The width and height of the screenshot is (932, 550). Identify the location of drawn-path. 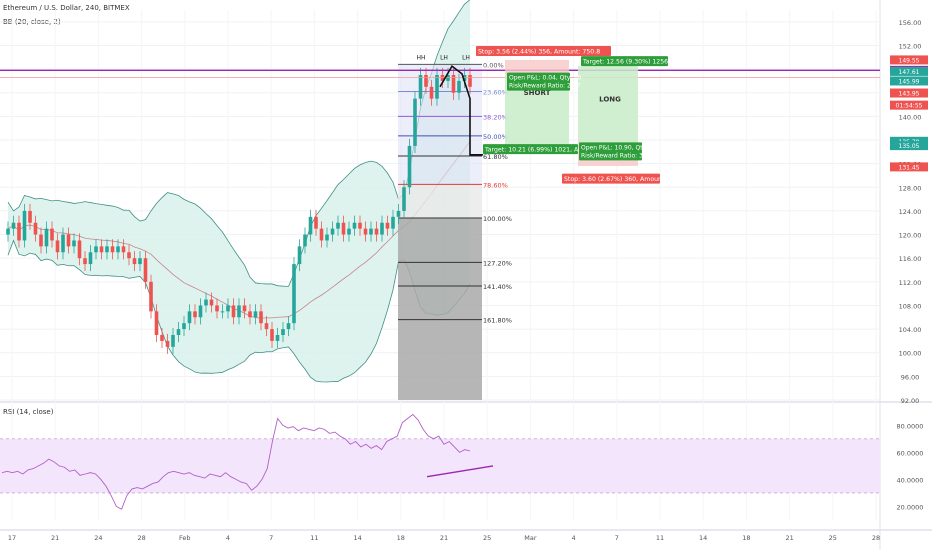
(461, 110).